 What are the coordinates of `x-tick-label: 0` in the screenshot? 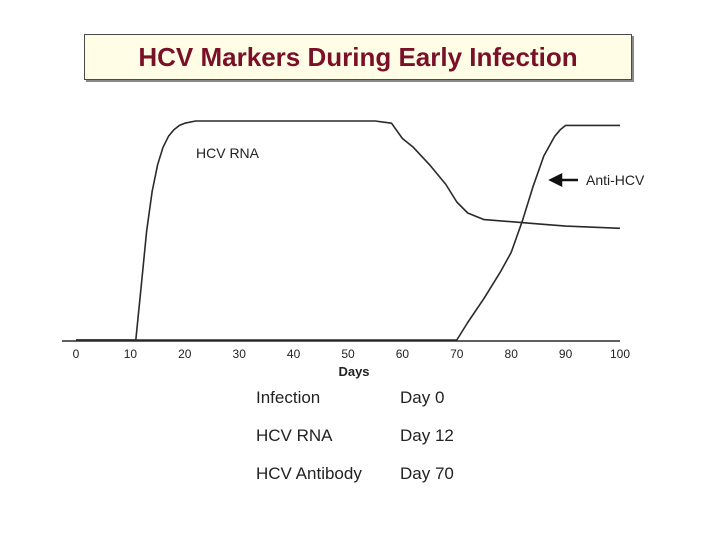 It's located at (76, 354).